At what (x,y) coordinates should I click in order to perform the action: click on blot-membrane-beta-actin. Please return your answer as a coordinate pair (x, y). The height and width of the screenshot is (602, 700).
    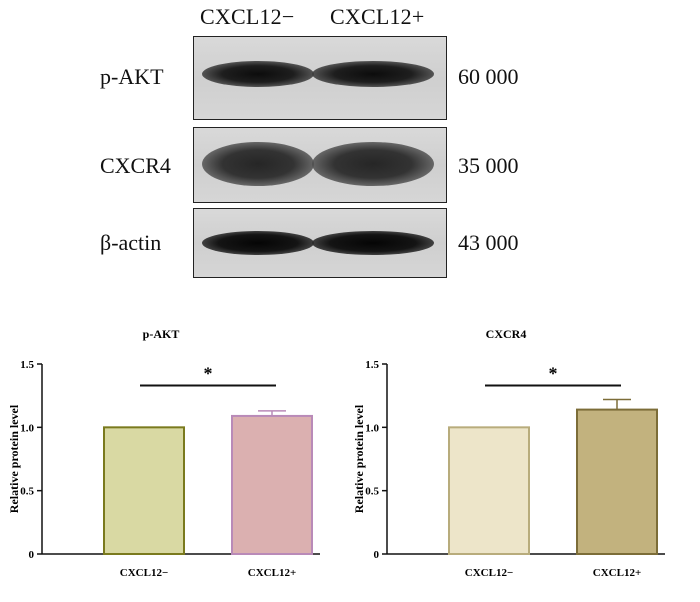
    Looking at the image, I should click on (320, 243).